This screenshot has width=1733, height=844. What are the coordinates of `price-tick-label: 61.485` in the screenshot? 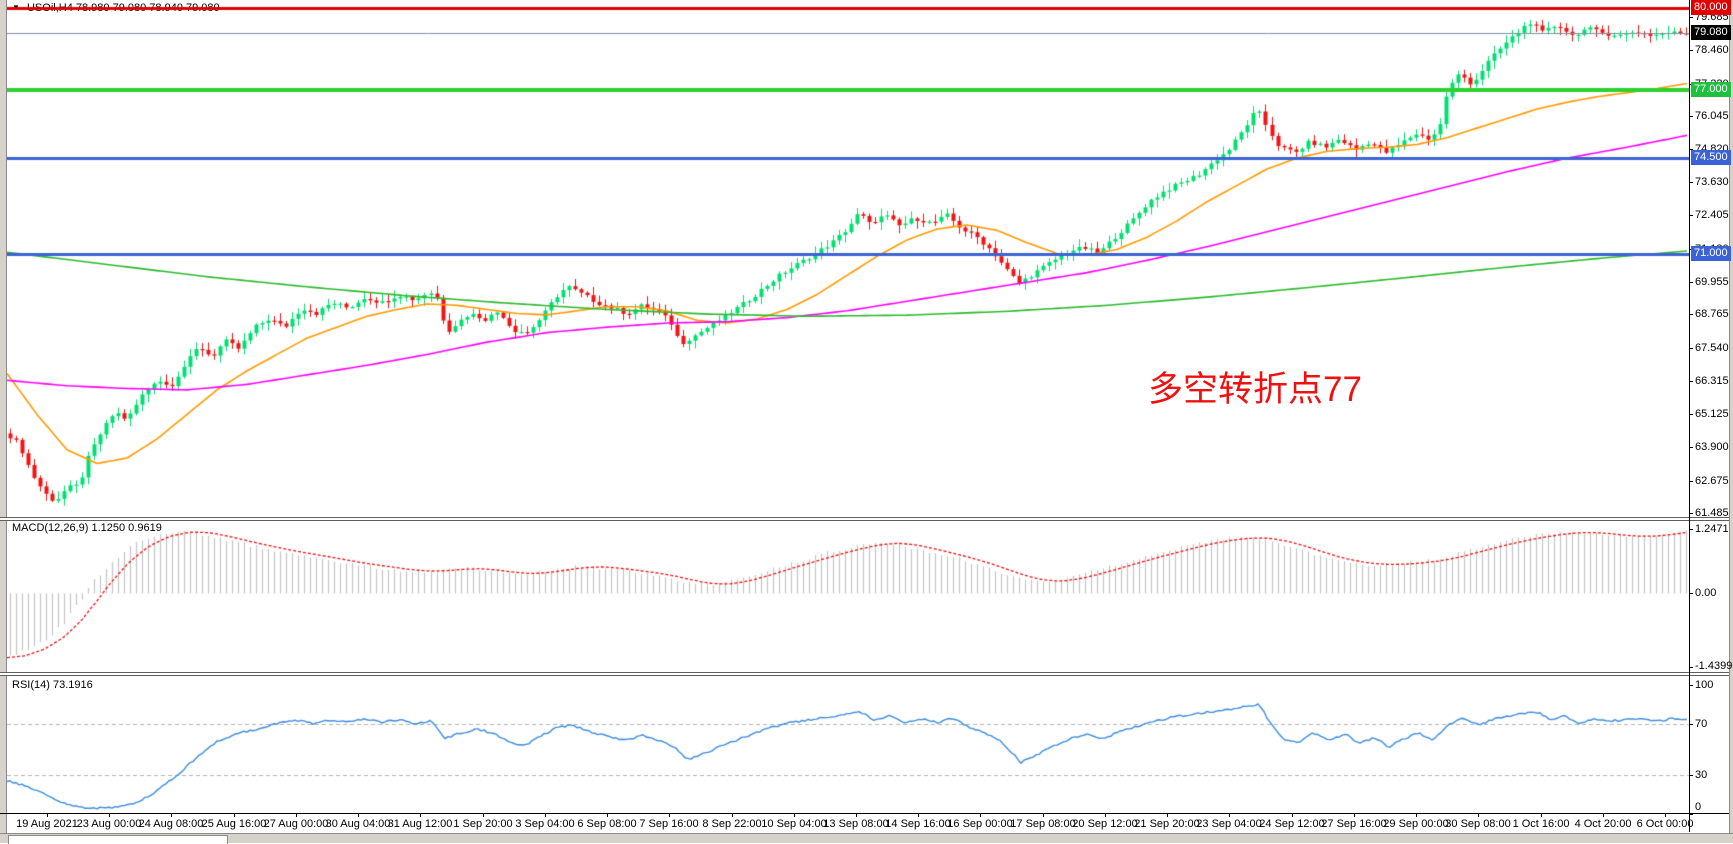 It's located at (1712, 513).